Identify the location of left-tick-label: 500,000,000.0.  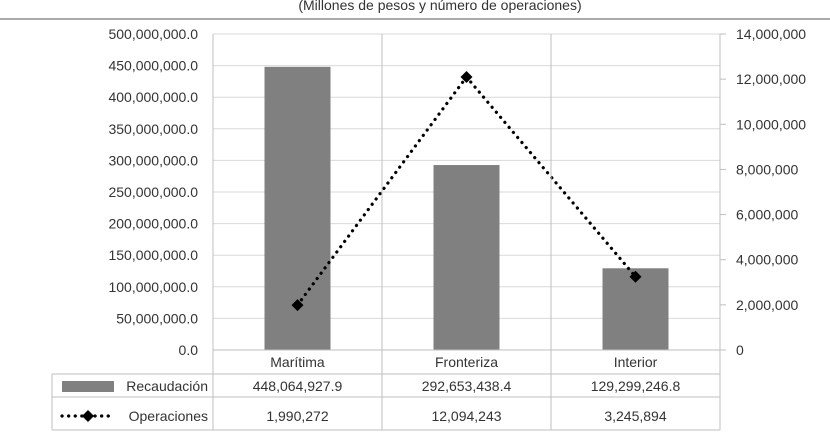
(153, 34).